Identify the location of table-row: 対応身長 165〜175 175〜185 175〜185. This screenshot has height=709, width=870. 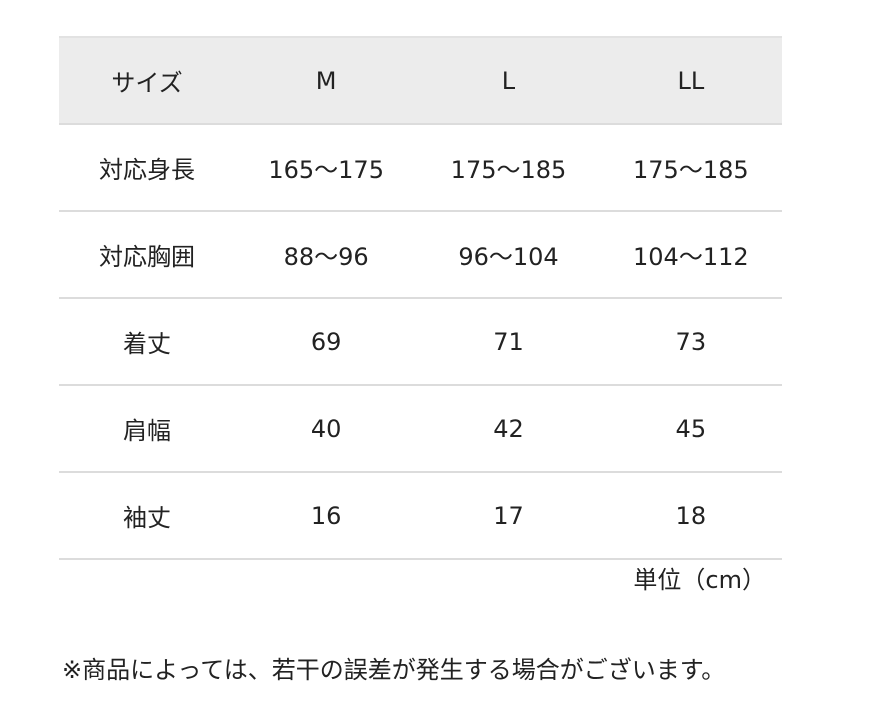
(420, 168).